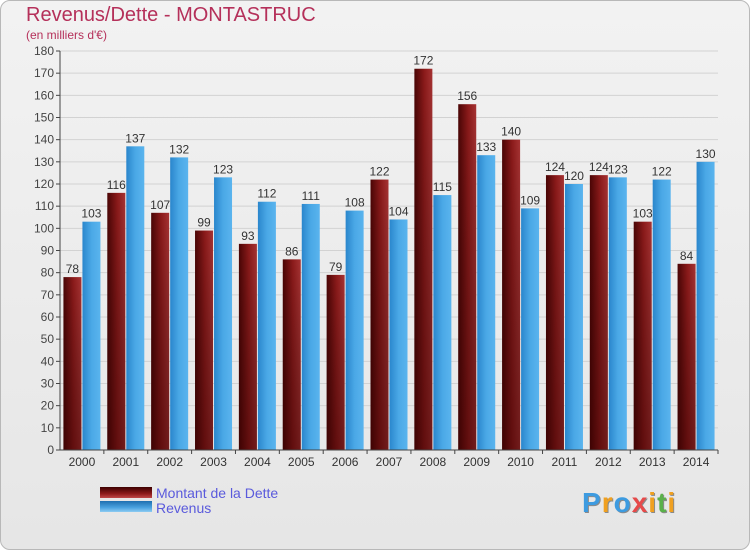 Image resolution: width=750 pixels, height=550 pixels. Describe the element at coordinates (379, 172) in the screenshot. I see `value-label-dette: 122` at that location.